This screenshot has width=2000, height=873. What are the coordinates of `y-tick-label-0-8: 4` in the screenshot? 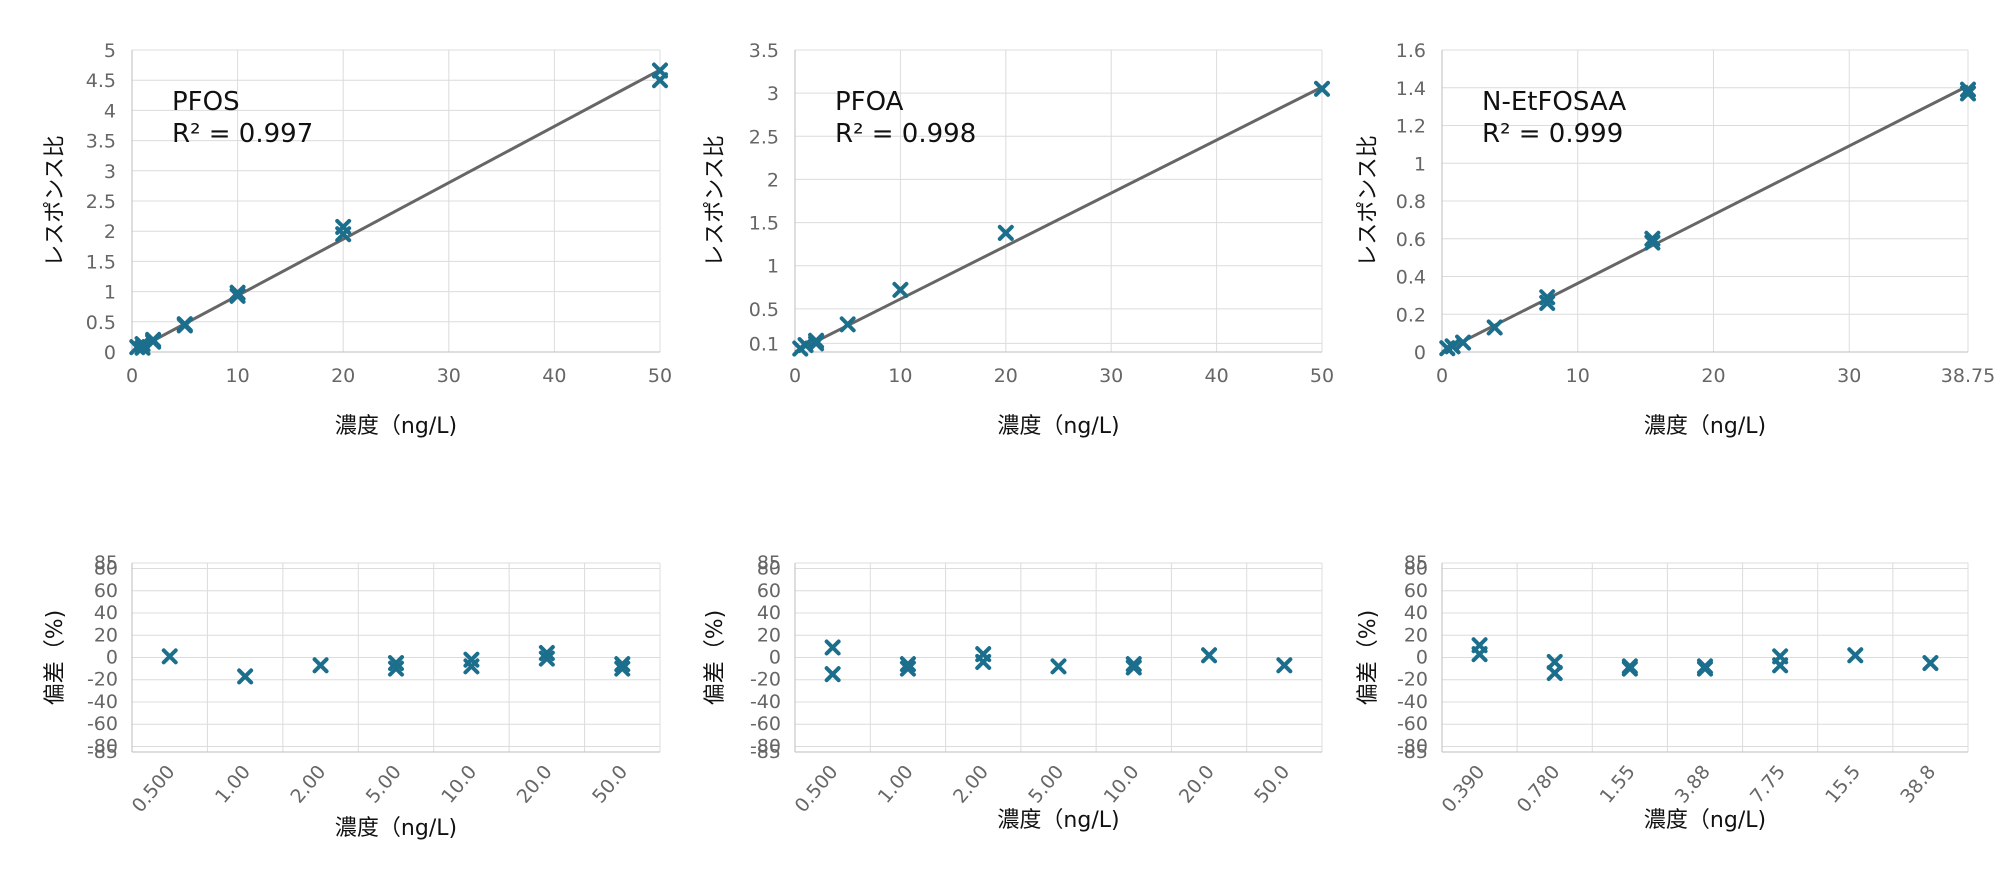 It's located at (110, 111).